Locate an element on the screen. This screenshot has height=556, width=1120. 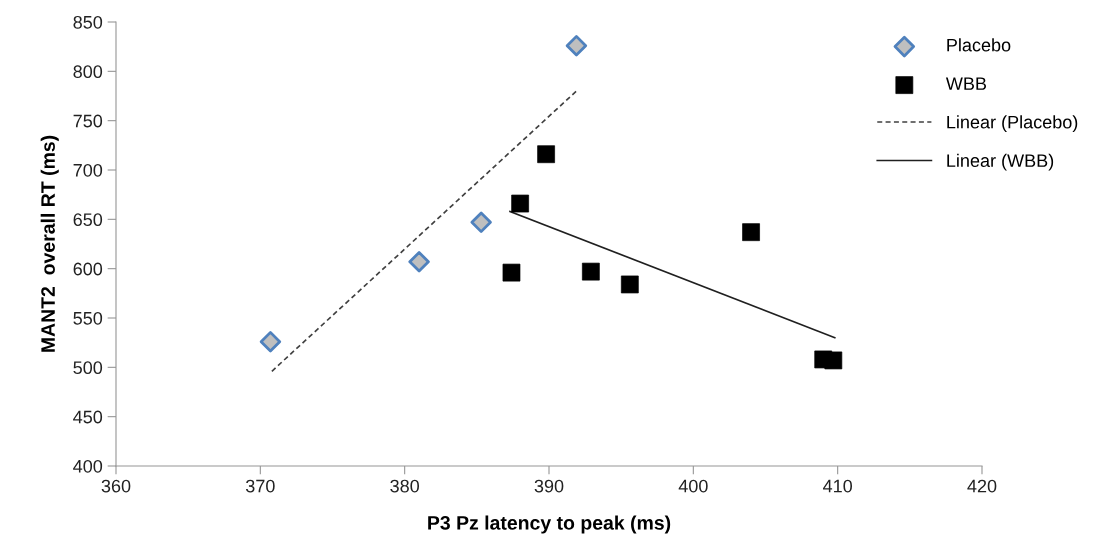
x-tick-label: 410 is located at coordinates (838, 486).